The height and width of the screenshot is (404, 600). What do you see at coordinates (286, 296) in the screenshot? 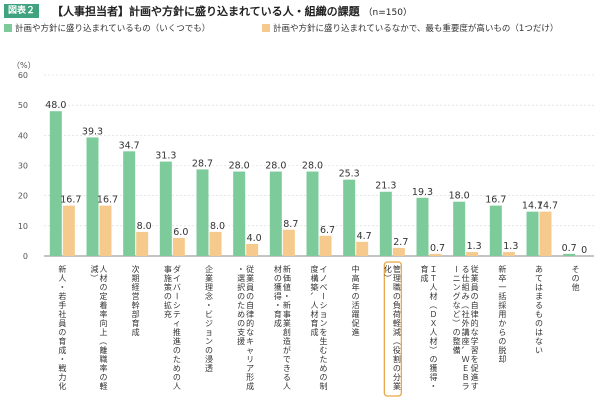
I see `category-label-glyph: ・` at bounding box center [286, 296].